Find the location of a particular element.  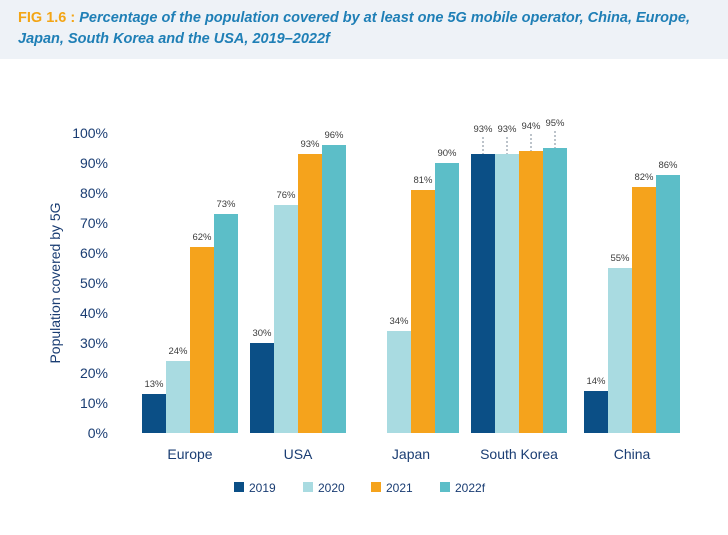

y-axis-ticks: 0% 10% 20% 30% 40% 50% 60% 70% 80% 90% 100% is located at coordinates (90, 283).